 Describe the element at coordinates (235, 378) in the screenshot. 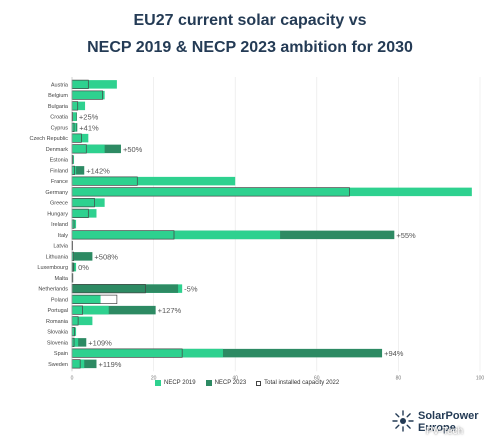

I see `x-tick-label: 40` at that location.